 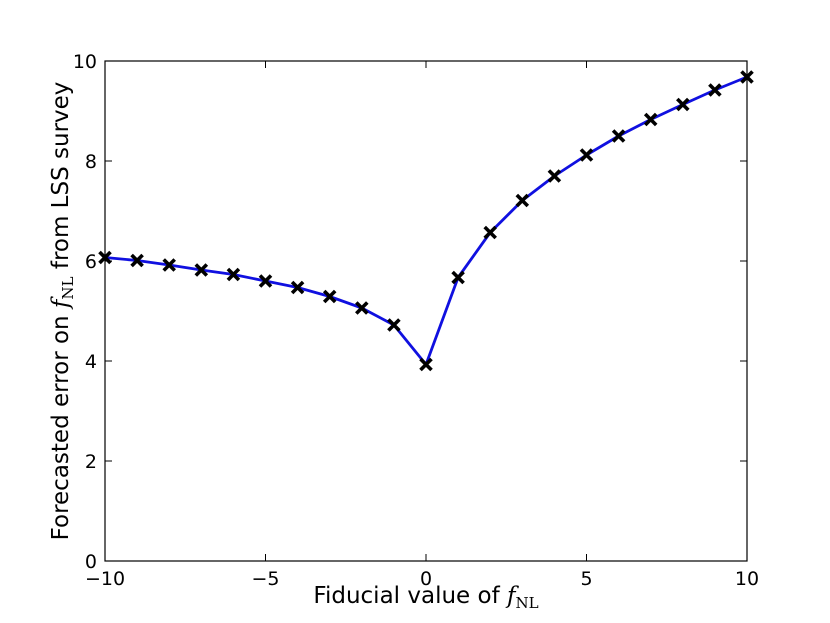 I want to click on y-tick-label: 8, so click(x=91, y=162).